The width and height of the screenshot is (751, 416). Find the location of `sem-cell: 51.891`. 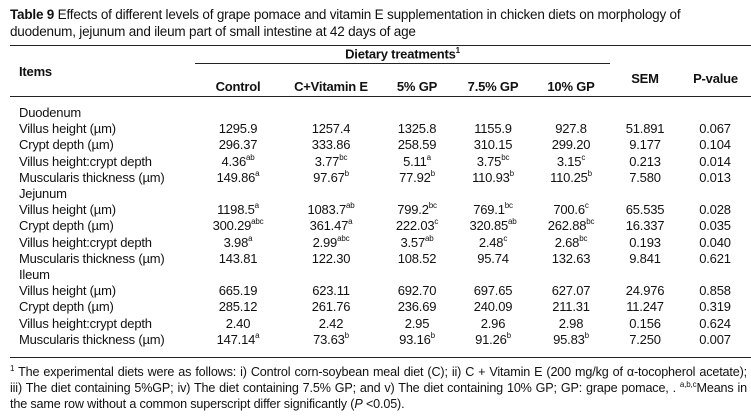

sem-cell: 51.891 is located at coordinates (645, 129).